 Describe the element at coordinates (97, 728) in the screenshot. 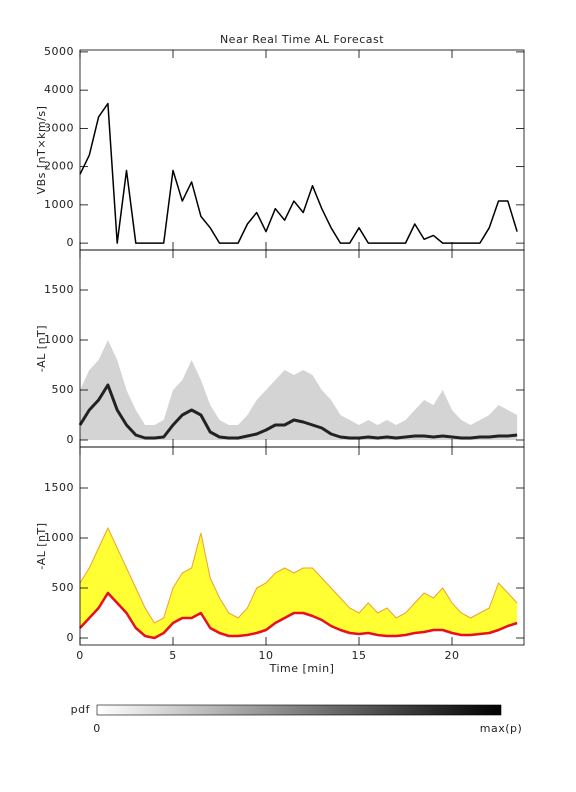

I see `colorbar-min: 0` at that location.